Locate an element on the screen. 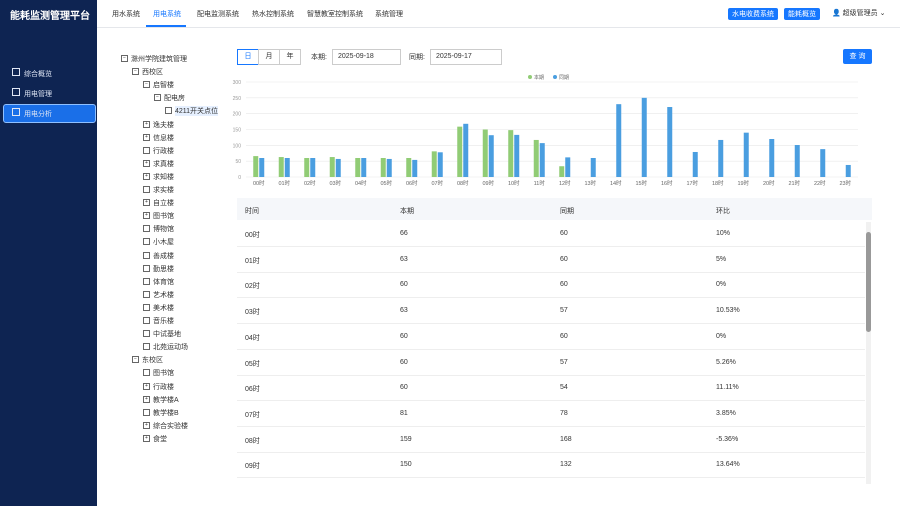  y-tick-label: 0 is located at coordinates (239, 178).